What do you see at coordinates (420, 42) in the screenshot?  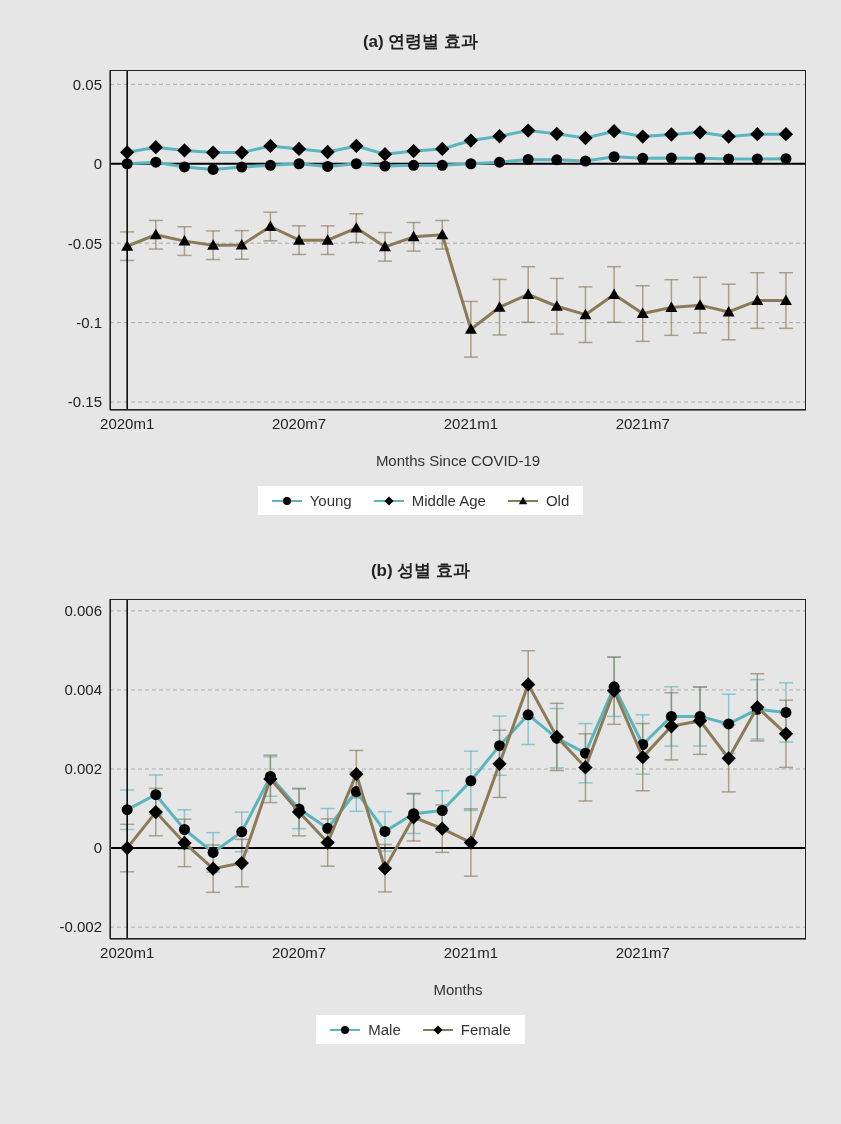 I see `chart-title: (a) 연령별 효과` at bounding box center [420, 42].